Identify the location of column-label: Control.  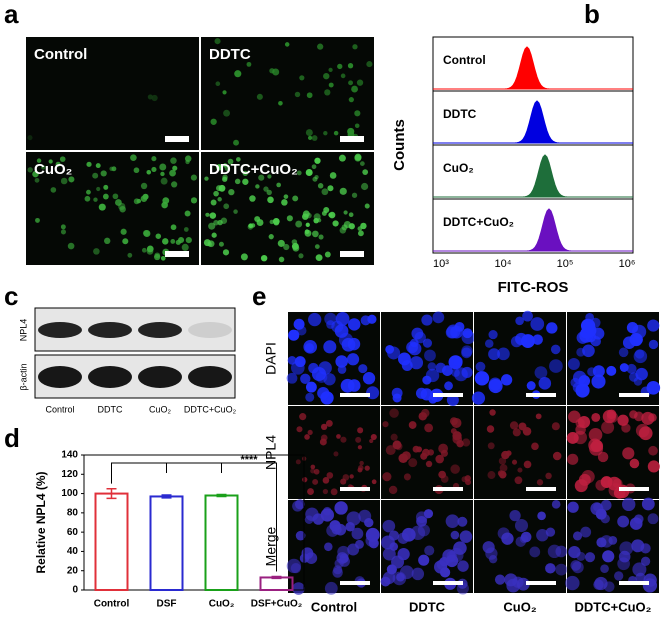
(59, 409).